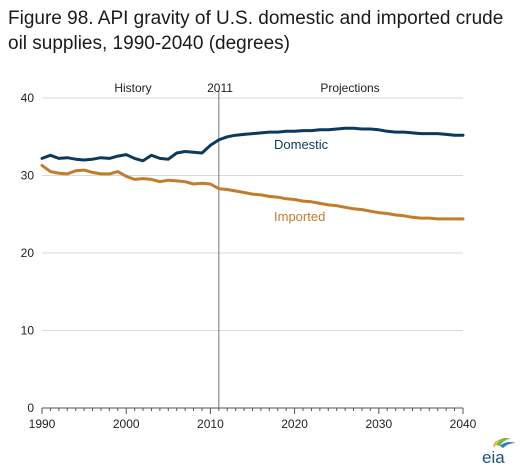 This screenshot has width=529, height=471. Describe the element at coordinates (252, 192) in the screenshot. I see `series-line-imported` at that location.